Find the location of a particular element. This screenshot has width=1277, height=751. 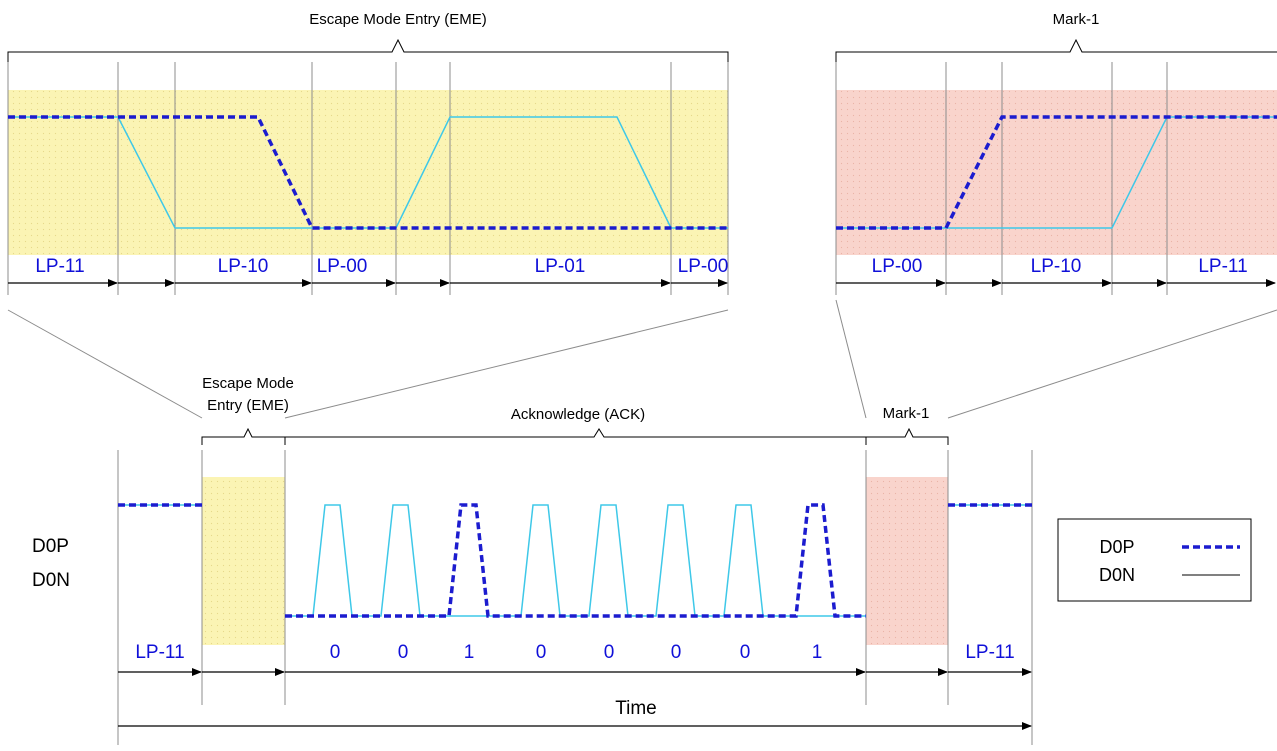

main-escape-shading is located at coordinates (243, 561).